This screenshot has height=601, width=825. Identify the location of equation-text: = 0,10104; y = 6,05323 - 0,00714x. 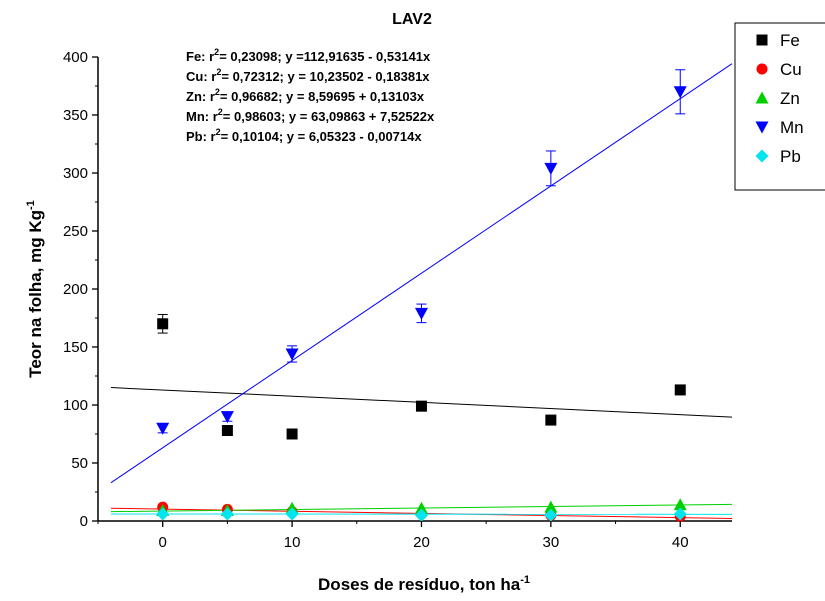
(322, 136).